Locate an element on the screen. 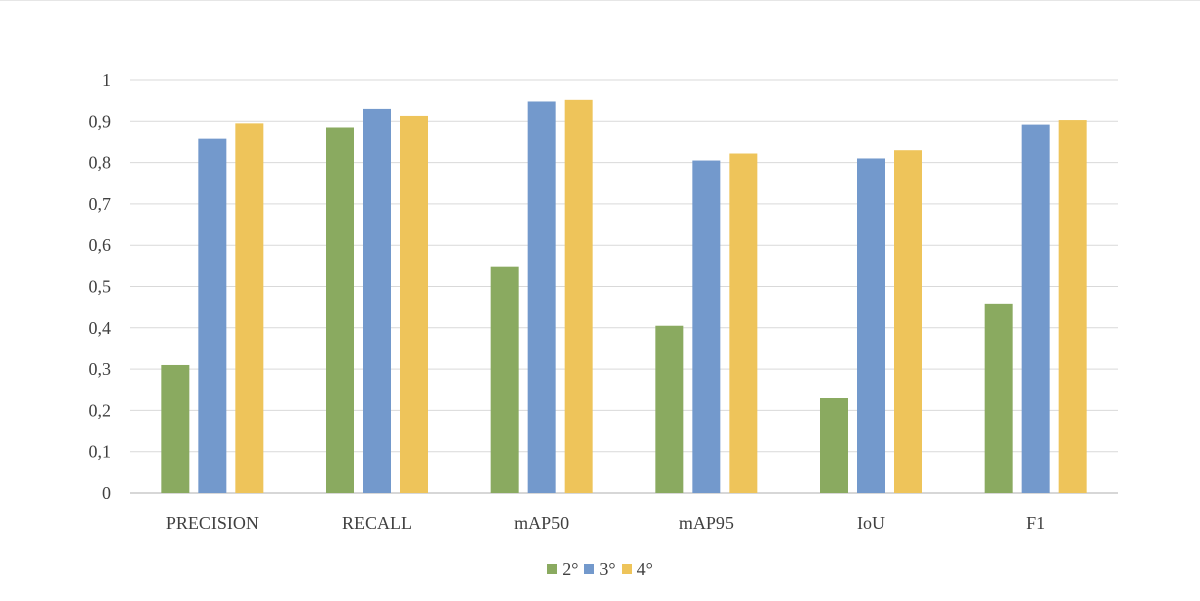 The height and width of the screenshot is (601, 1200). legend-item-series-1: 2° is located at coordinates (562, 569).